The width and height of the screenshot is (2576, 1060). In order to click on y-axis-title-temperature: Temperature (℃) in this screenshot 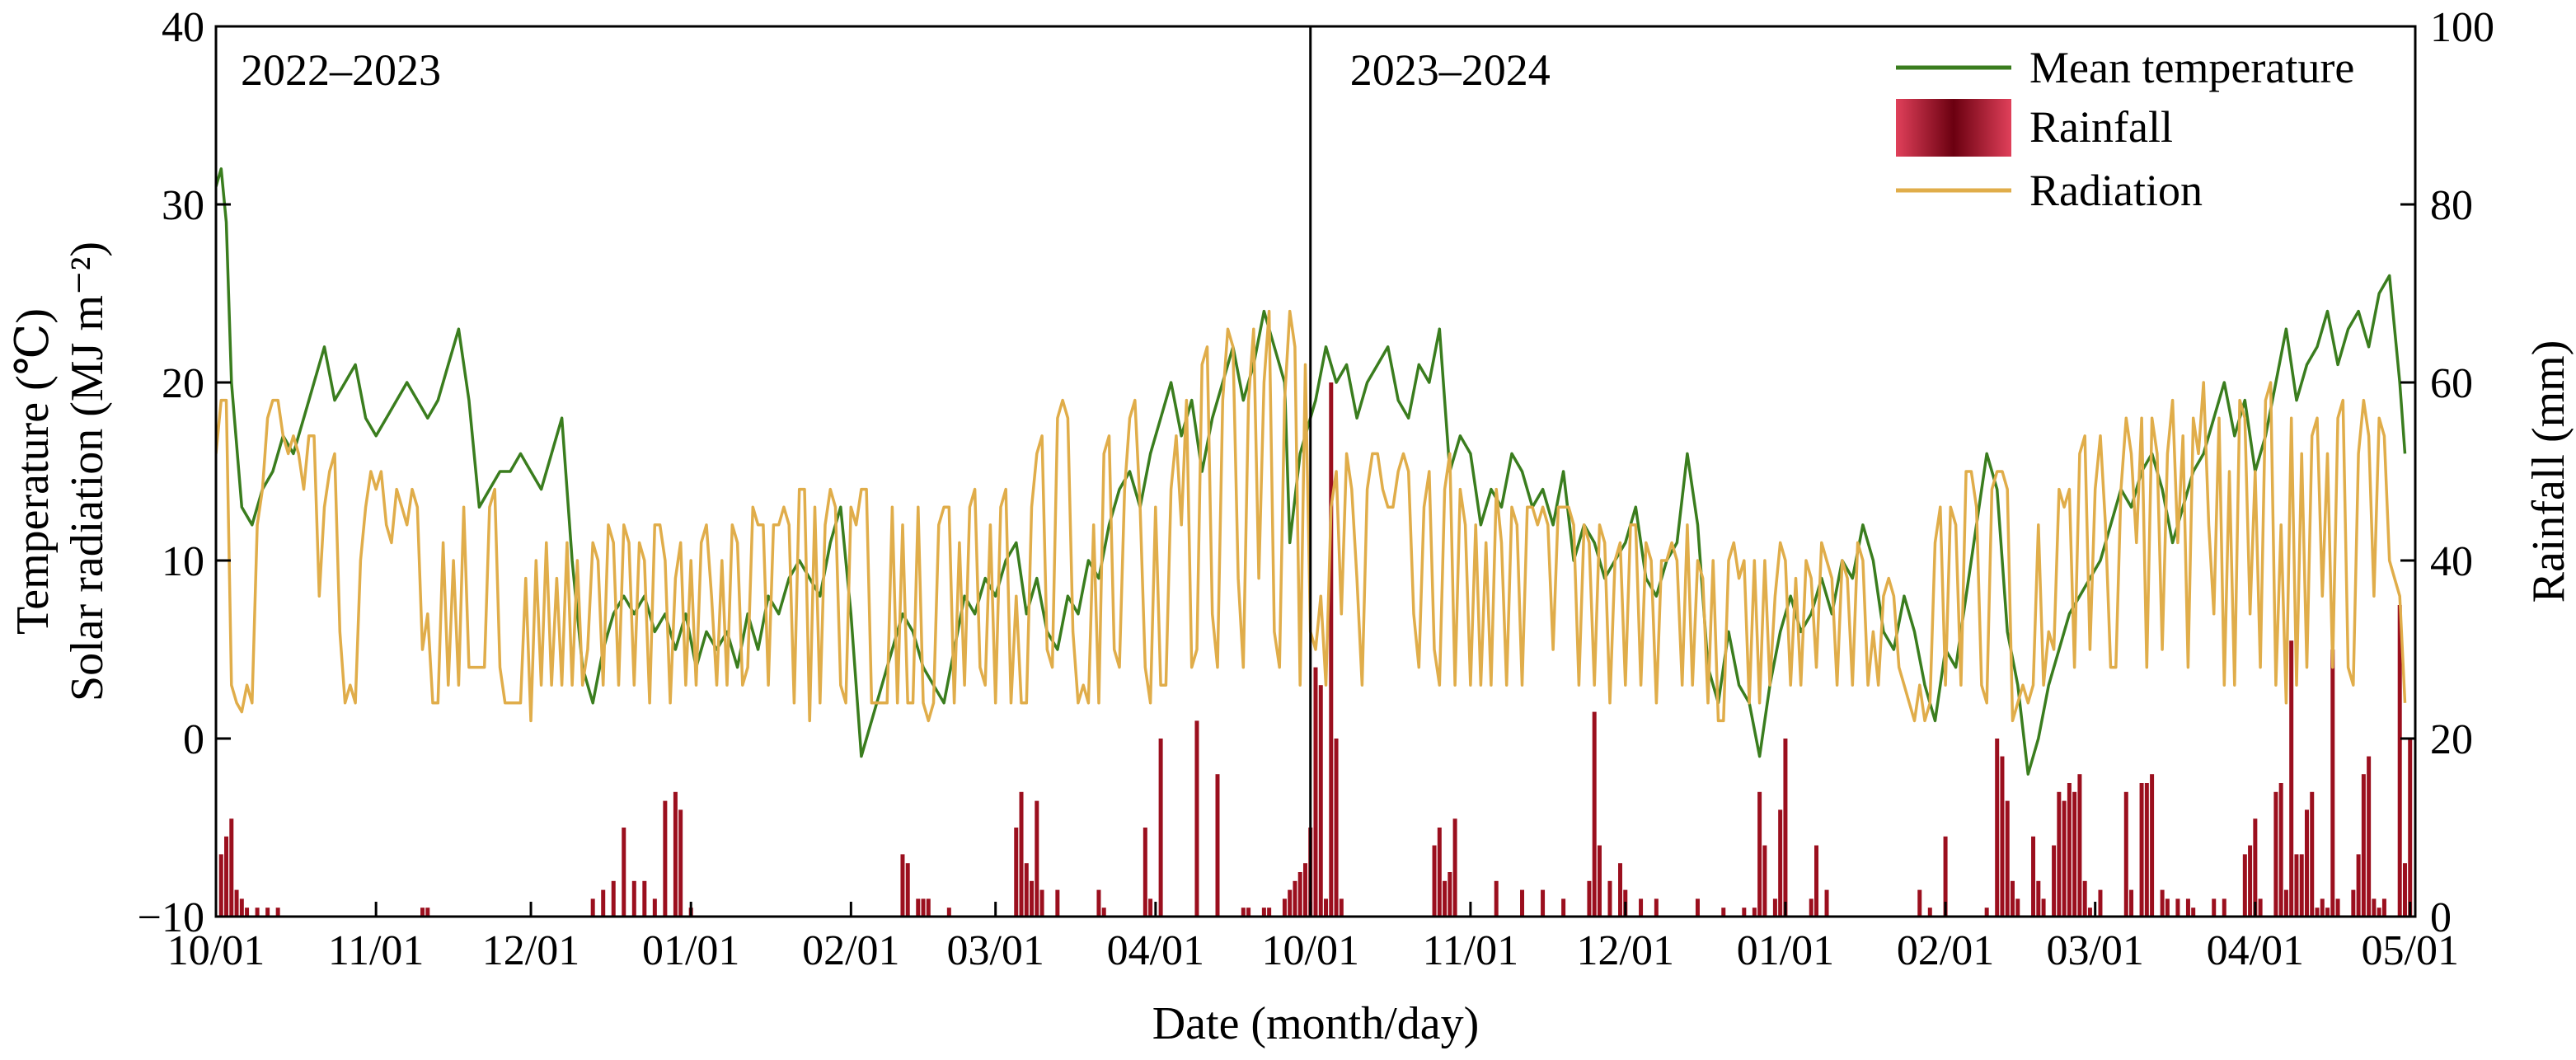, I will do `click(33, 471)`.